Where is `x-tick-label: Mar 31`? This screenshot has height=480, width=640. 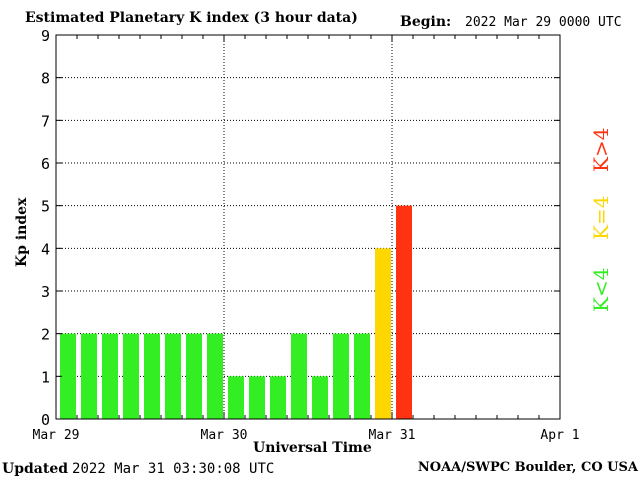
x-tick-label: Mar 31 is located at coordinates (392, 435).